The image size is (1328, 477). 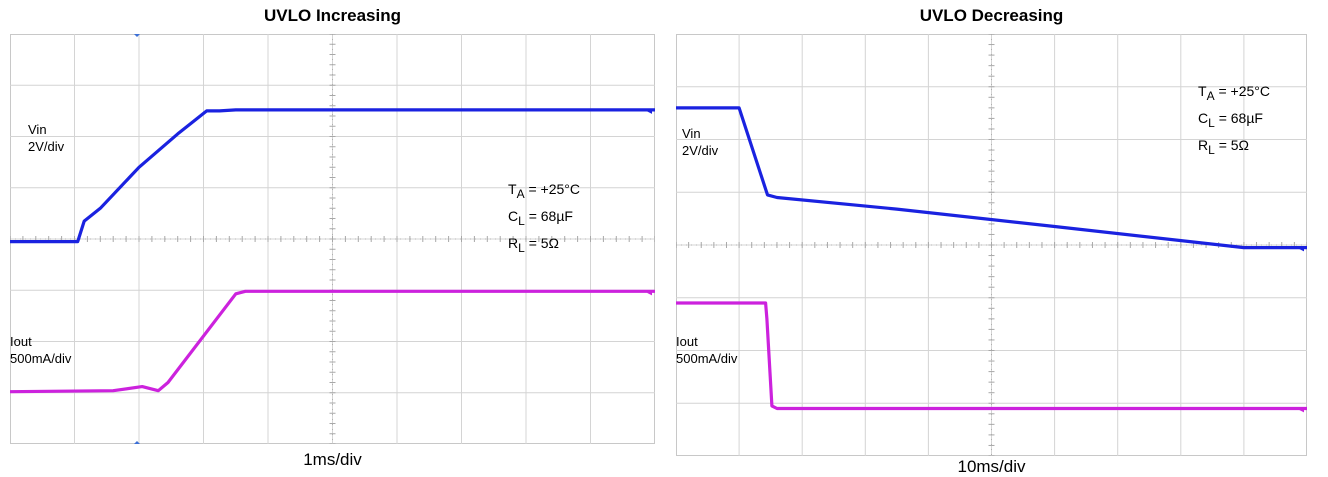 I want to click on right-timebase-label: 10ms/div, so click(x=991, y=466).